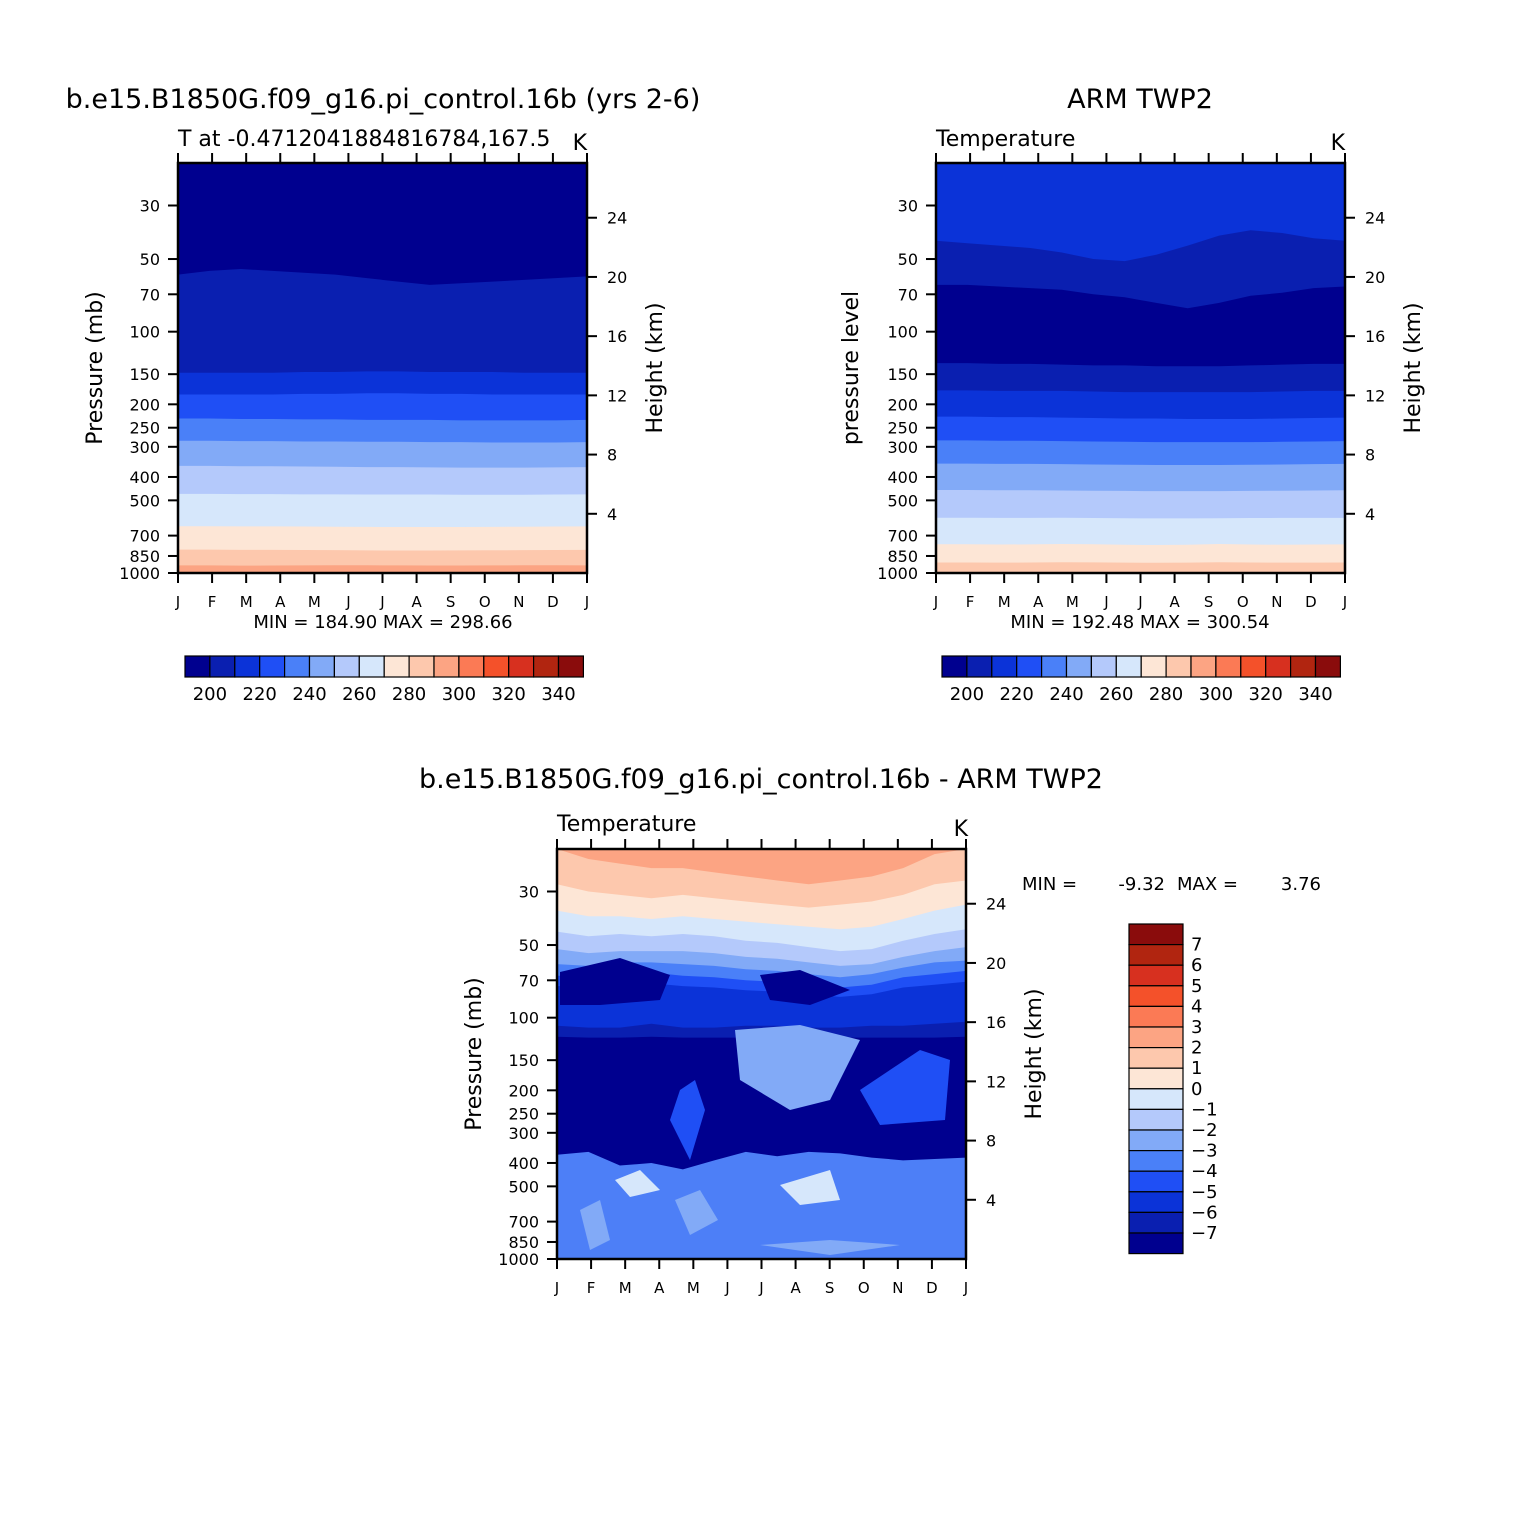  What do you see at coordinates (1196, 1068) in the screenshot?
I see `colorbar-label: 1` at bounding box center [1196, 1068].